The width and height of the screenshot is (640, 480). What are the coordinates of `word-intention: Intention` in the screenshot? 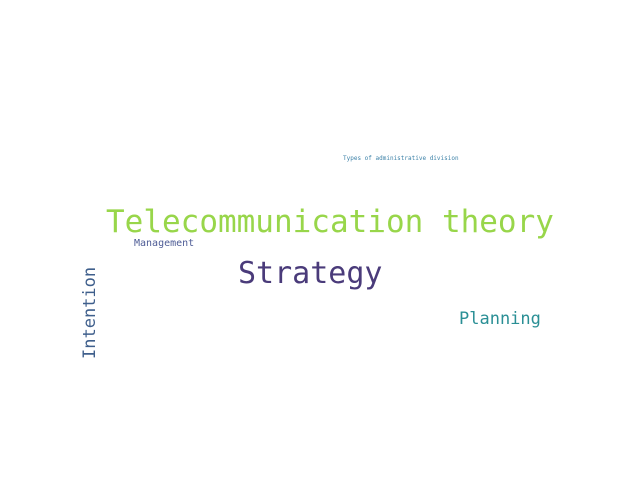 It's located at (90, 312).